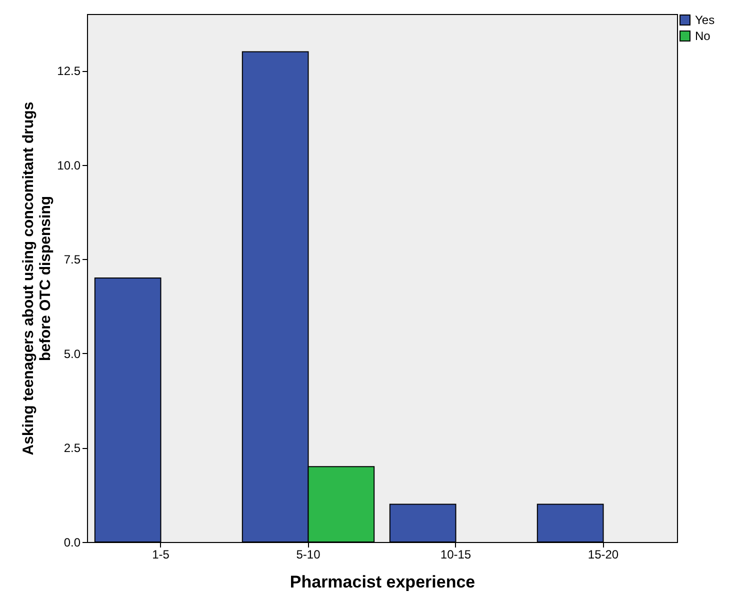 The height and width of the screenshot is (600, 747). Describe the element at coordinates (37, 279) in the screenshot. I see `y-axis-title: Asking teenagers about using concomitant drugs before OTC dispensing` at that location.